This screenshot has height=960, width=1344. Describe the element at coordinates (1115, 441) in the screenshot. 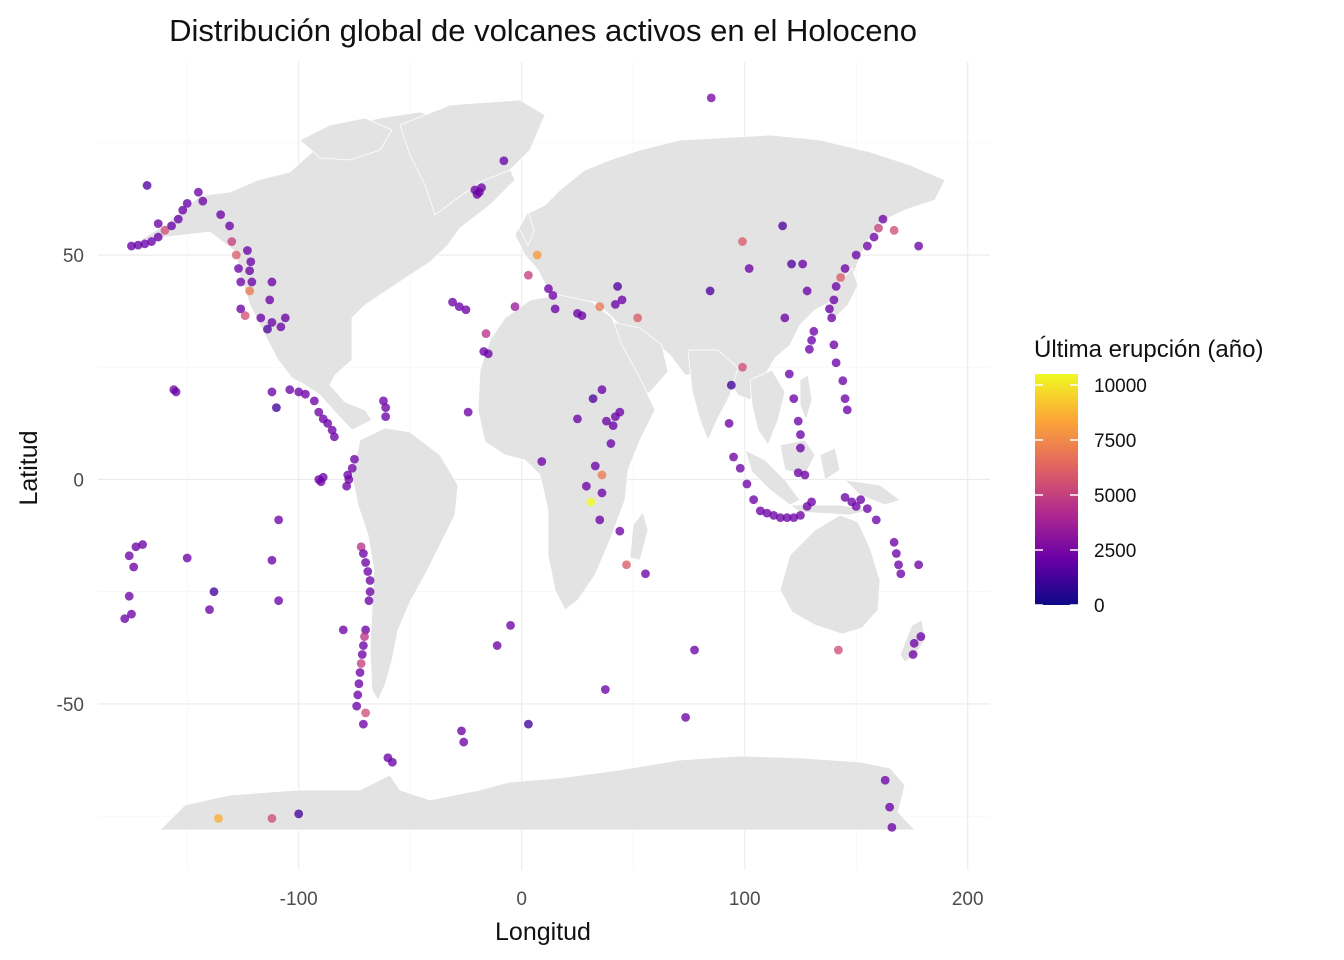

I see `legend-tick-label: 7500` at that location.